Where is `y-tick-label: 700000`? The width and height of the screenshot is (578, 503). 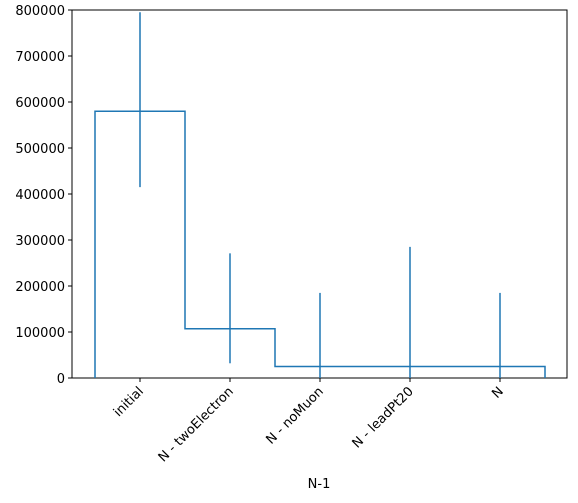
y-tick-label: 700000 is located at coordinates (40, 57).